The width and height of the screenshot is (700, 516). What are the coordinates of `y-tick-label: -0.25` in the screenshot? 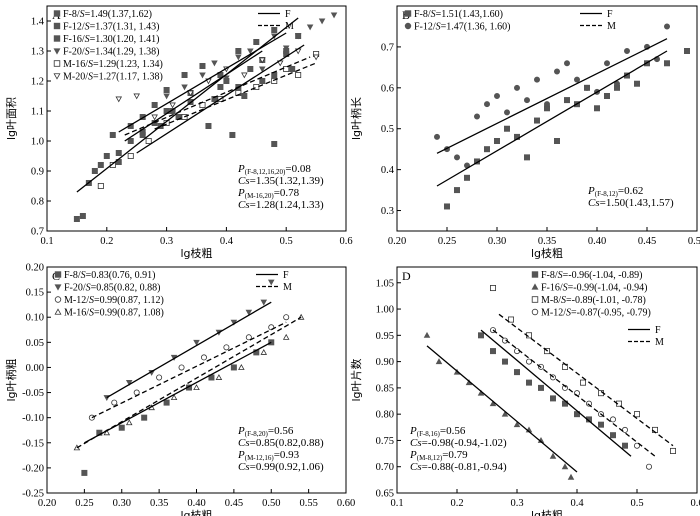 It's located at (33, 494).